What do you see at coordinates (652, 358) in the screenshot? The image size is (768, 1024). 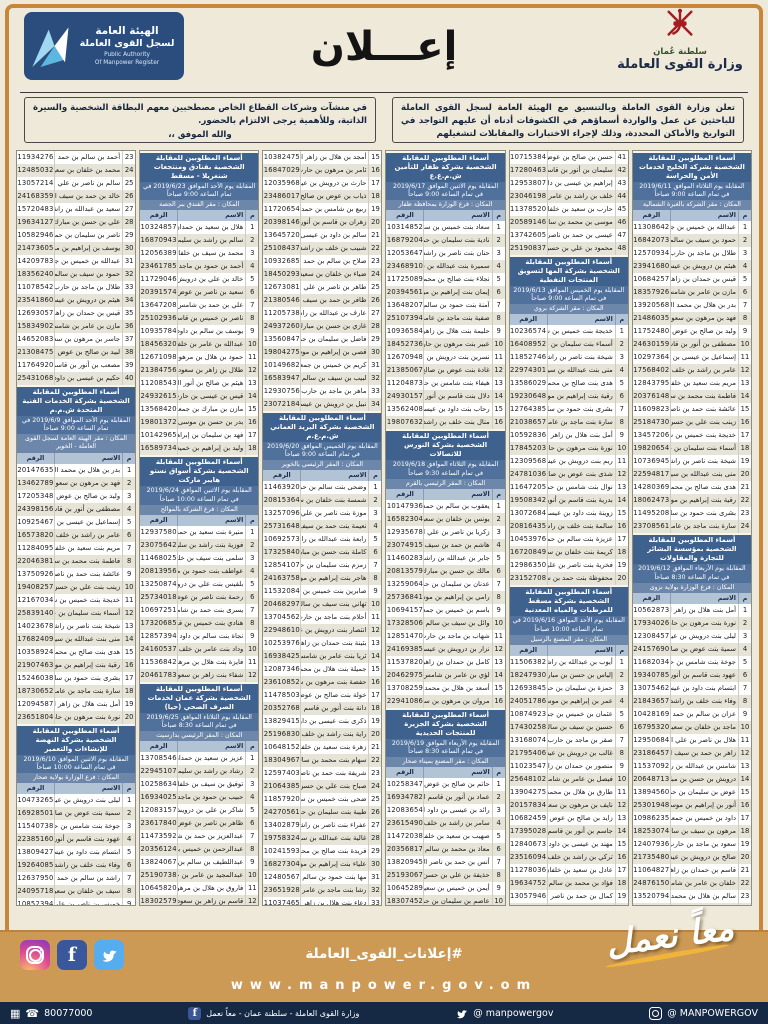 I see `row-civil-id: 10297364` at bounding box center [652, 358].